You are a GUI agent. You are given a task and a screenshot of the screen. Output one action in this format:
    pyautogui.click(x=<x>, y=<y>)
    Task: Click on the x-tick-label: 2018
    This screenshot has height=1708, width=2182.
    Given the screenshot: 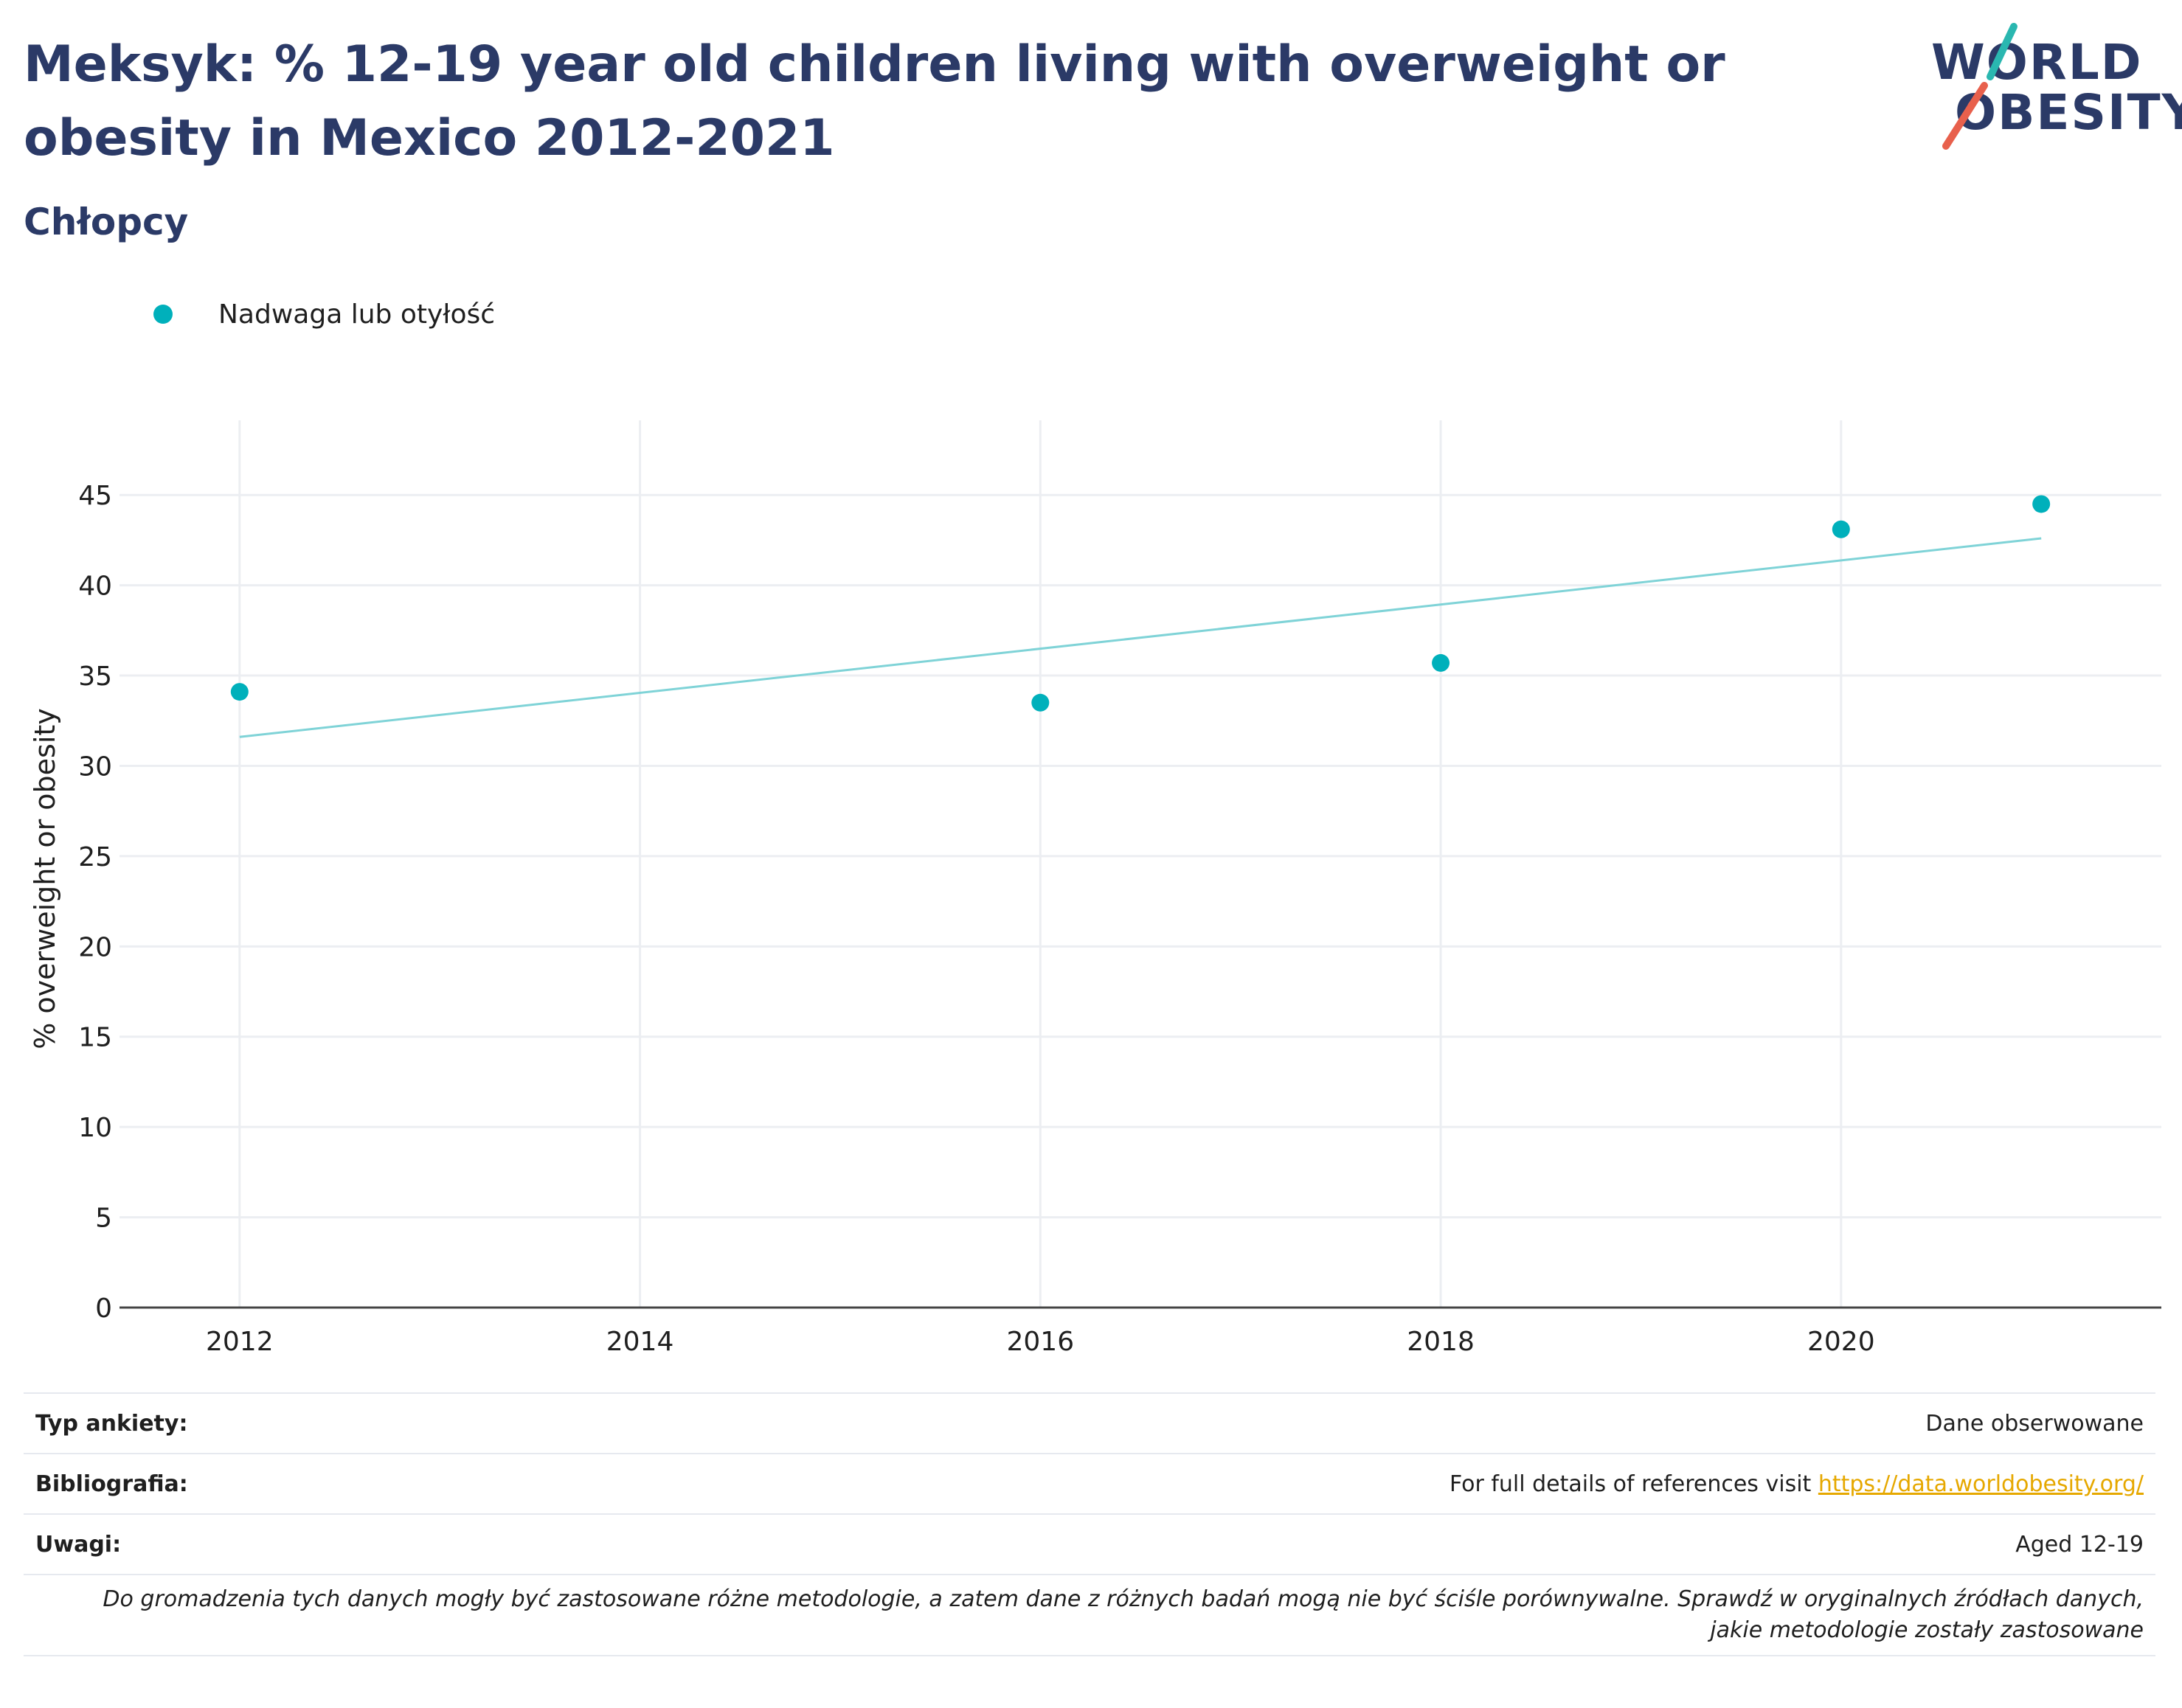 What is the action you would take?
    pyautogui.click(x=1441, y=1342)
    